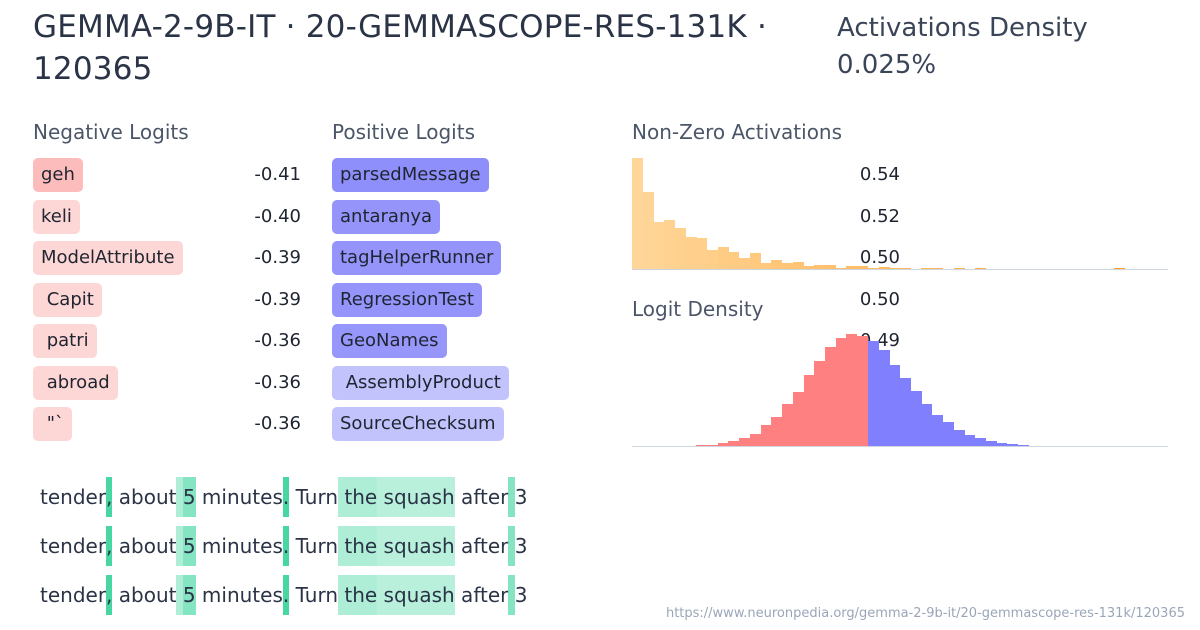  What do you see at coordinates (417, 258) in the screenshot?
I see `logit-token: tagHelperRunner` at bounding box center [417, 258].